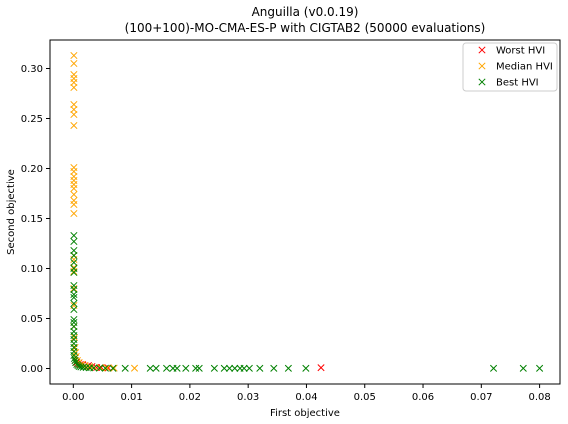  Describe the element at coordinates (481, 397) in the screenshot. I see `x-tick-label: 0.07` at that location.